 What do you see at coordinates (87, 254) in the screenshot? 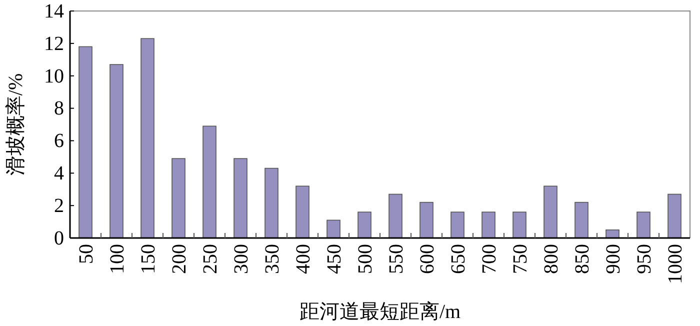
I see `x-tick-label: 50` at bounding box center [87, 254].